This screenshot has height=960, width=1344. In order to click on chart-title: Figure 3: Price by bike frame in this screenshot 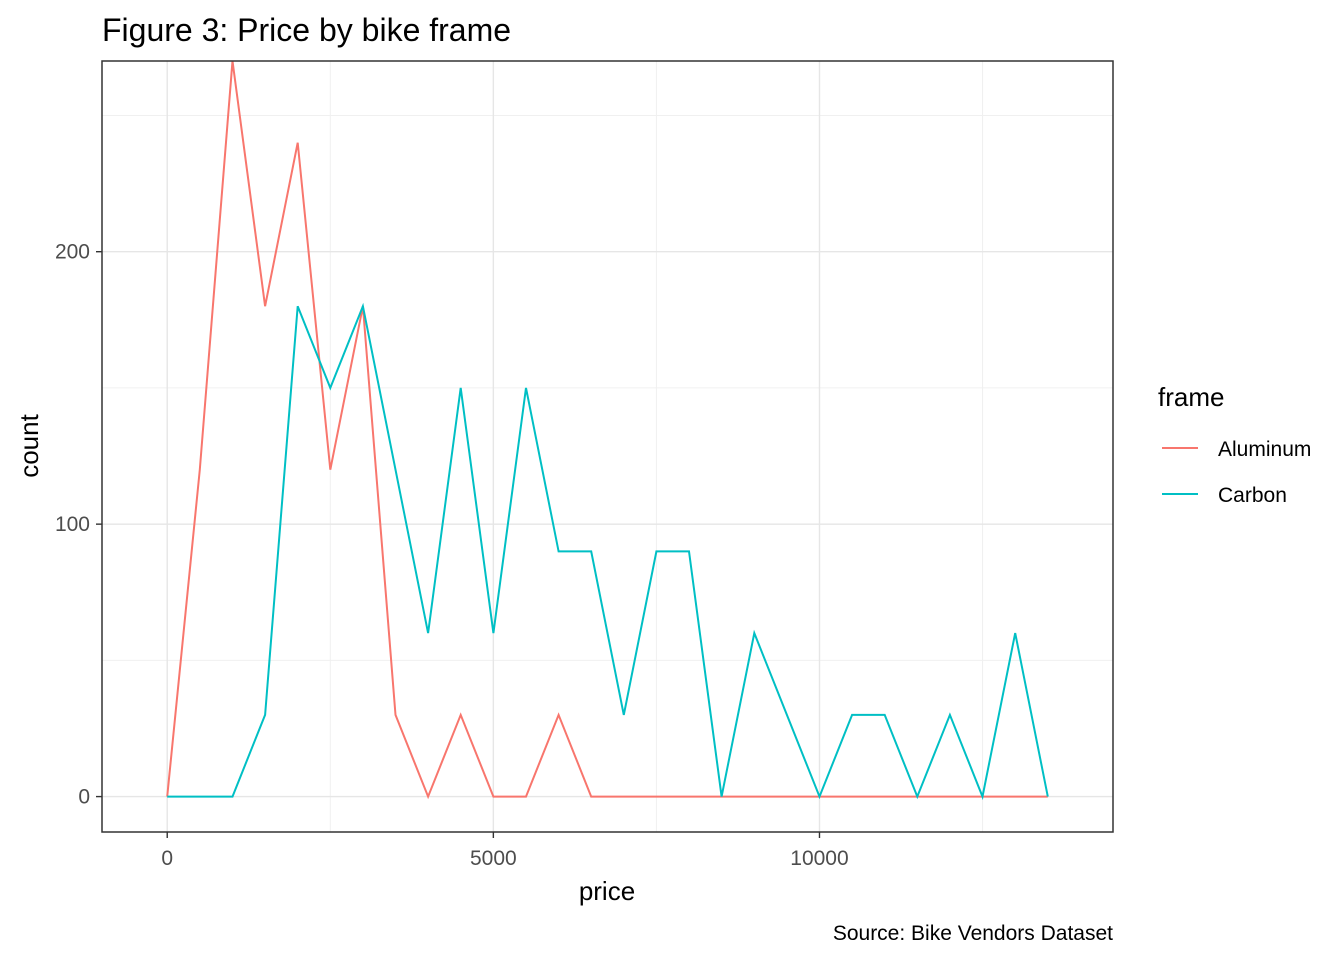, I will do `click(306, 30)`.